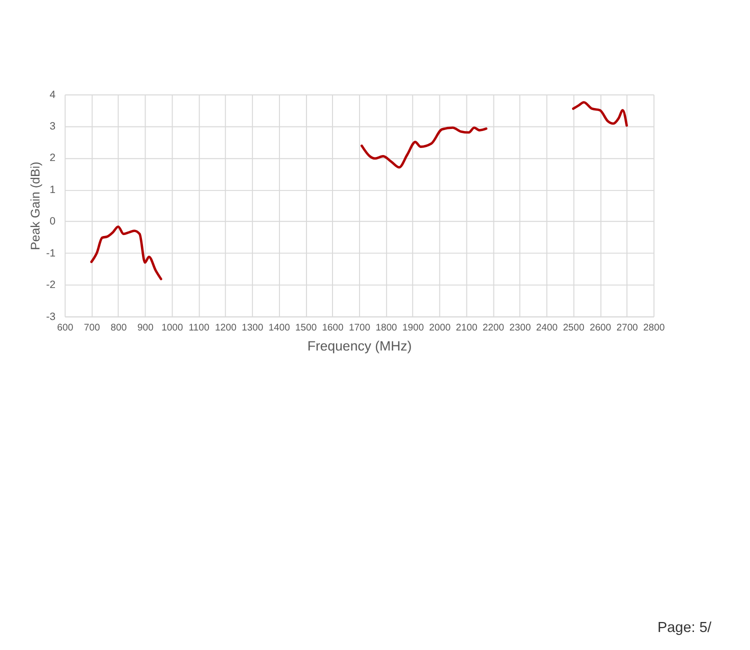  What do you see at coordinates (493, 328) in the screenshot?
I see `x-tick-label: 2200` at bounding box center [493, 328].